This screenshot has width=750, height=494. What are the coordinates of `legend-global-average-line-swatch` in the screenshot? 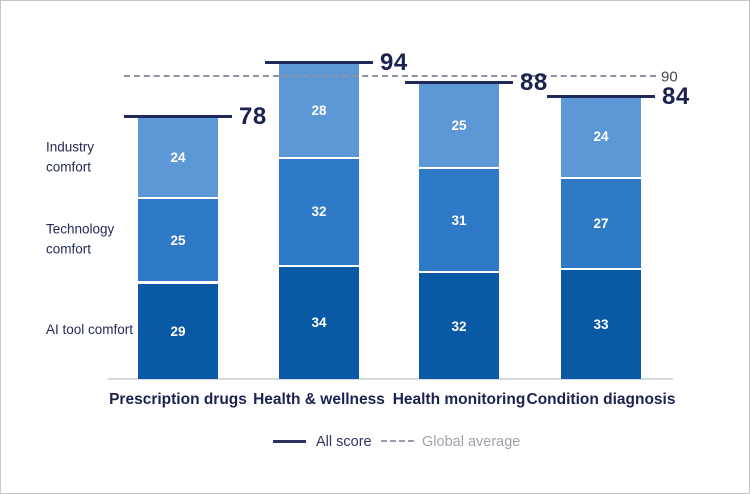 It's located at (397, 441).